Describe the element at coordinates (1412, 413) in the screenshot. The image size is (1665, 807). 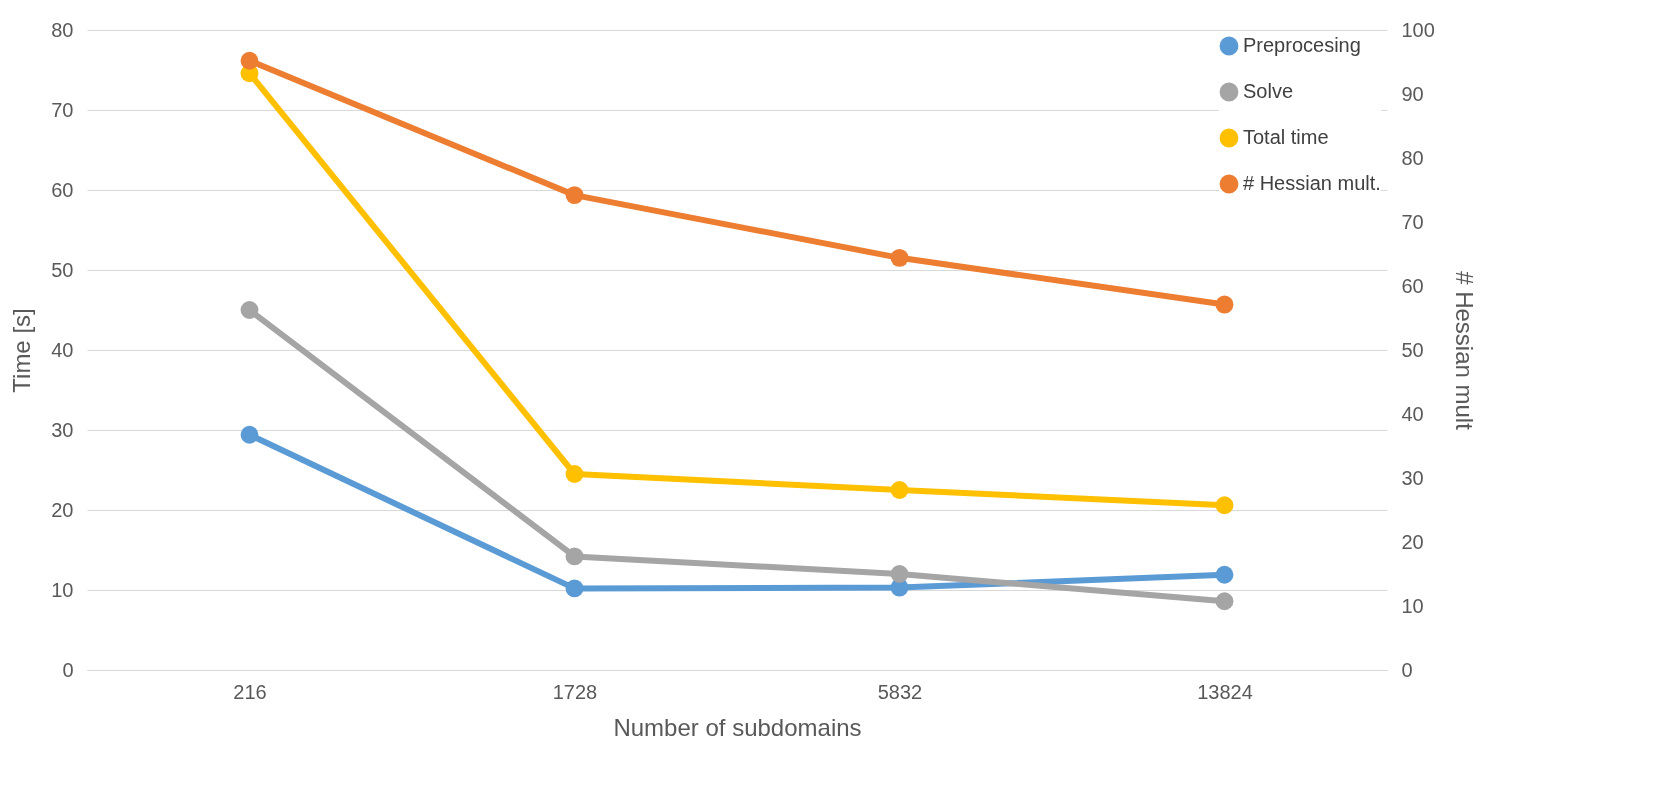
I see `y2-tick-label: 40` at that location.